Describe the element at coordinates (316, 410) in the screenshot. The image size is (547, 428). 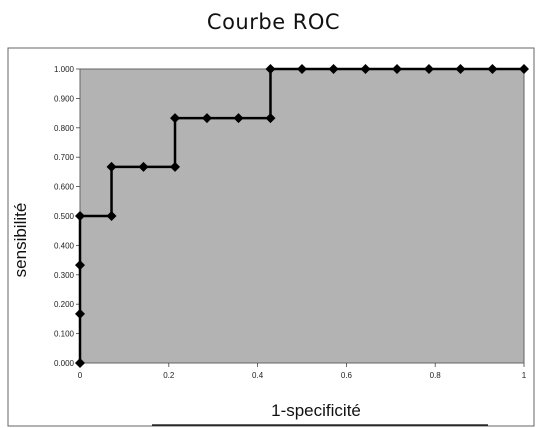
I see `x-axis-label: 1-specificité` at that location.